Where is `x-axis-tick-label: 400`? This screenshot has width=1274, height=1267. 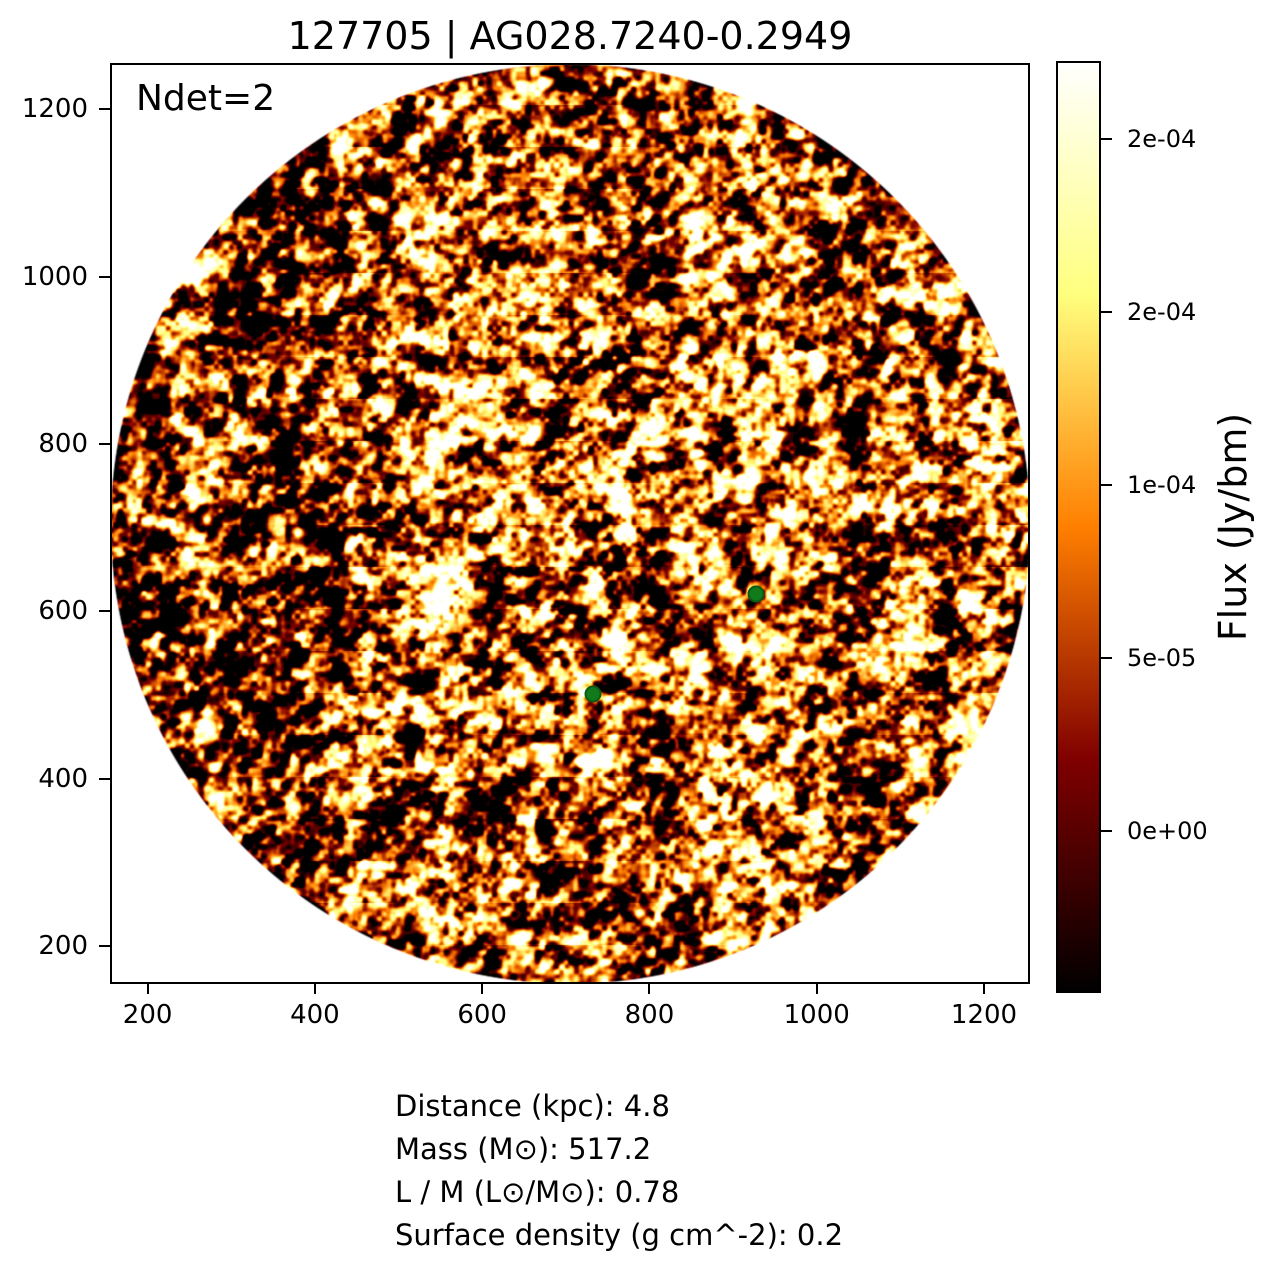 x-axis-tick-label: 400 is located at coordinates (315, 1015).